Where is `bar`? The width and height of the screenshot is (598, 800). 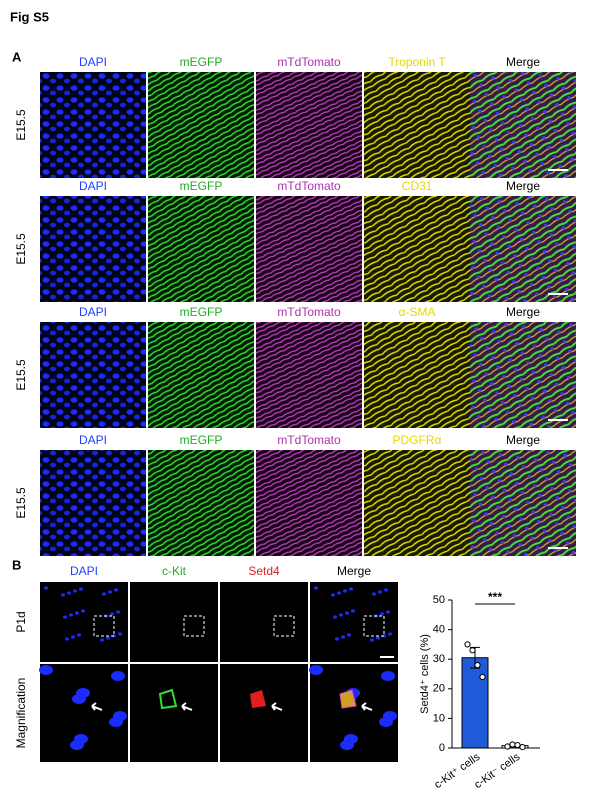 bar is located at coordinates (475, 703).